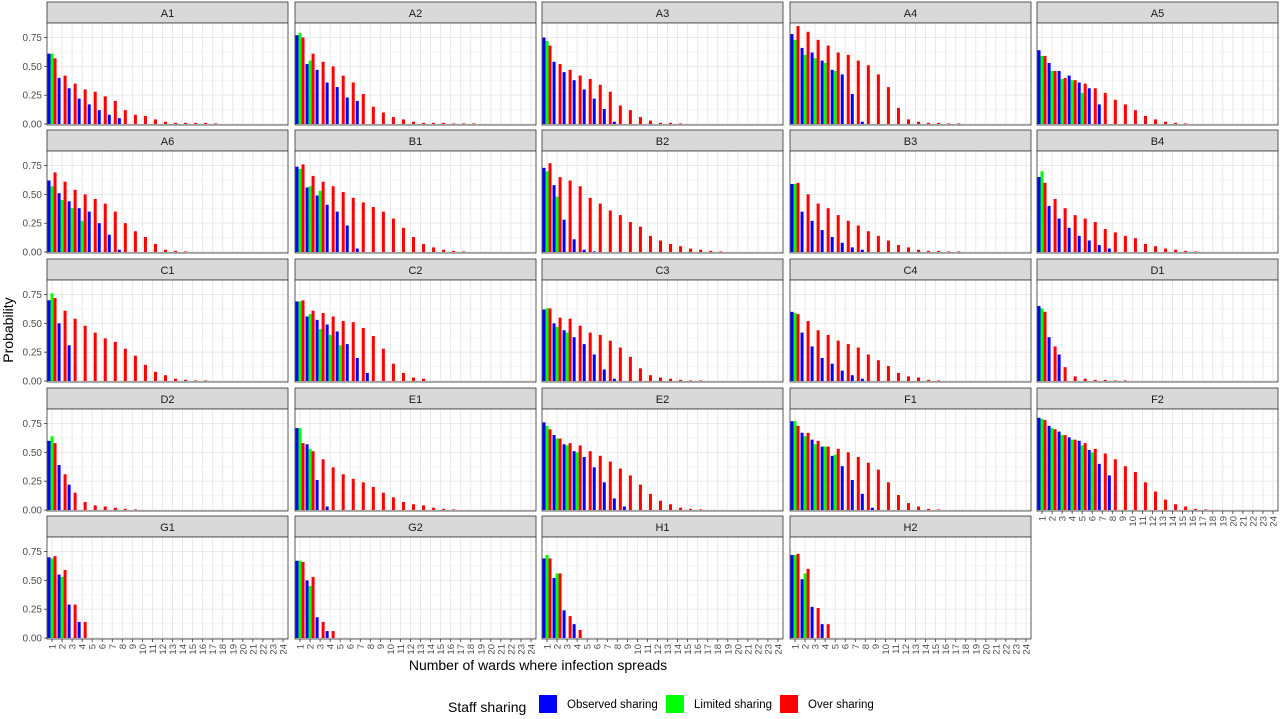 The image size is (1280, 719). What do you see at coordinates (976, 649) in the screenshot?
I see `x-tick-label: 19` at bounding box center [976, 649].